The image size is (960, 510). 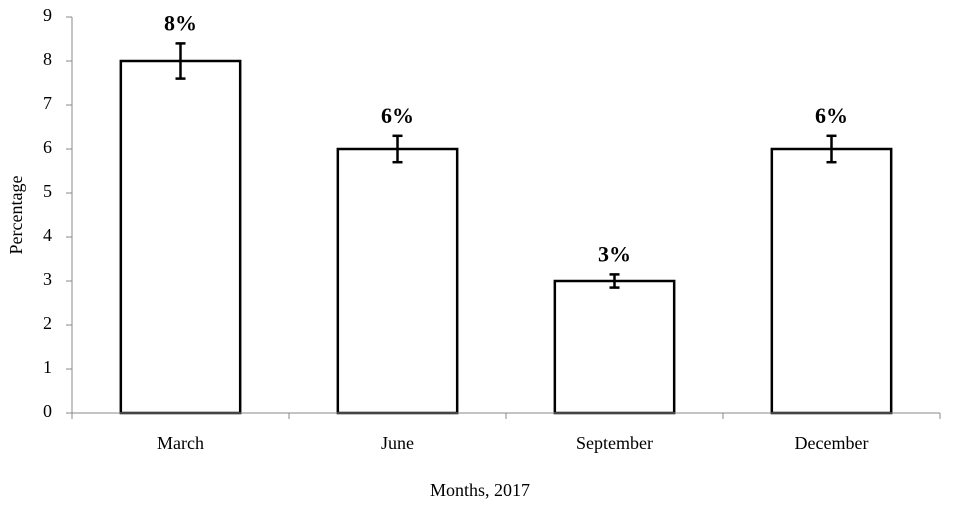 What do you see at coordinates (47, 147) in the screenshot?
I see `y-tick-label: 6` at bounding box center [47, 147].